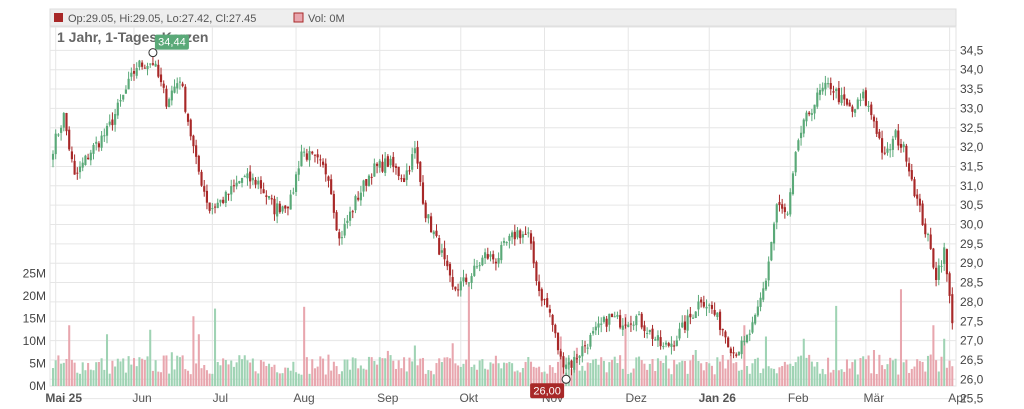  I want to click on price-tick-label: 25,5, so click(972, 399).